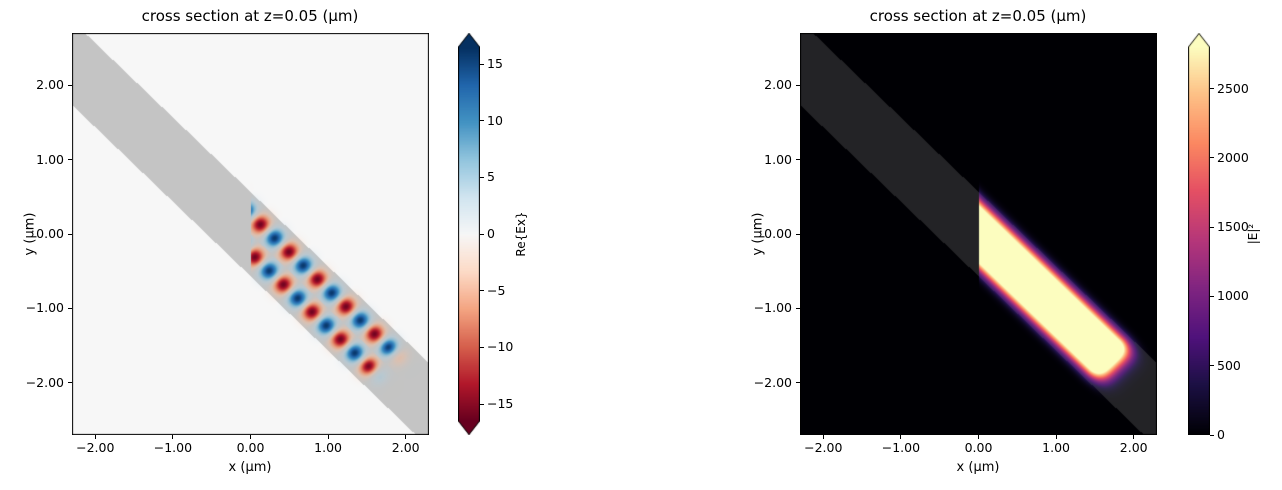 The image size is (1282, 490). I want to click on x-axis-label-intensity: x (μm), so click(978, 467).